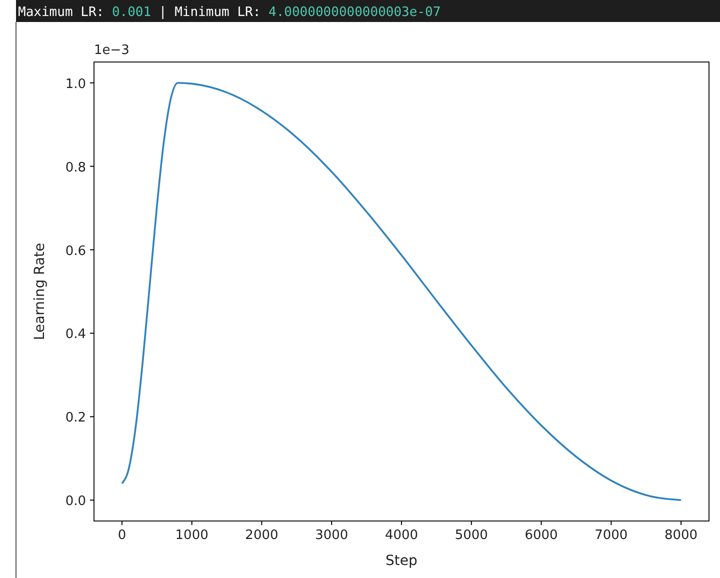 This screenshot has height=578, width=720. Describe the element at coordinates (75, 251) in the screenshot. I see `y-tick-label: 0.6` at that location.